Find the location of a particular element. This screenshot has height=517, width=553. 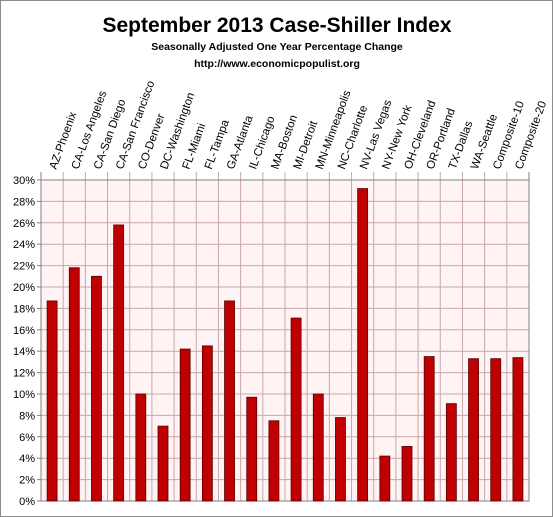

bar-mi-detroit is located at coordinates (296, 409).